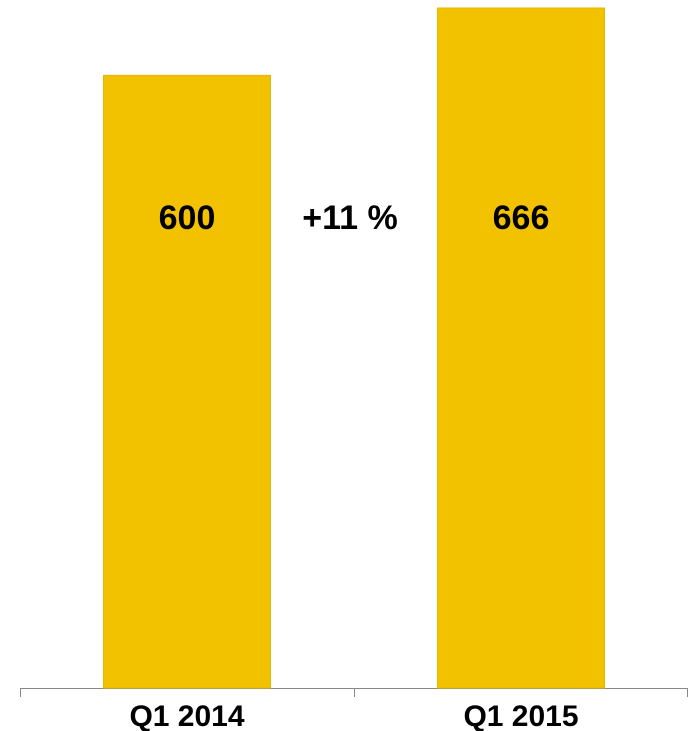 Image resolution: width=688 pixels, height=731 pixels. Describe the element at coordinates (186, 715) in the screenshot. I see `x-tick-label: Q1 2014` at that location.